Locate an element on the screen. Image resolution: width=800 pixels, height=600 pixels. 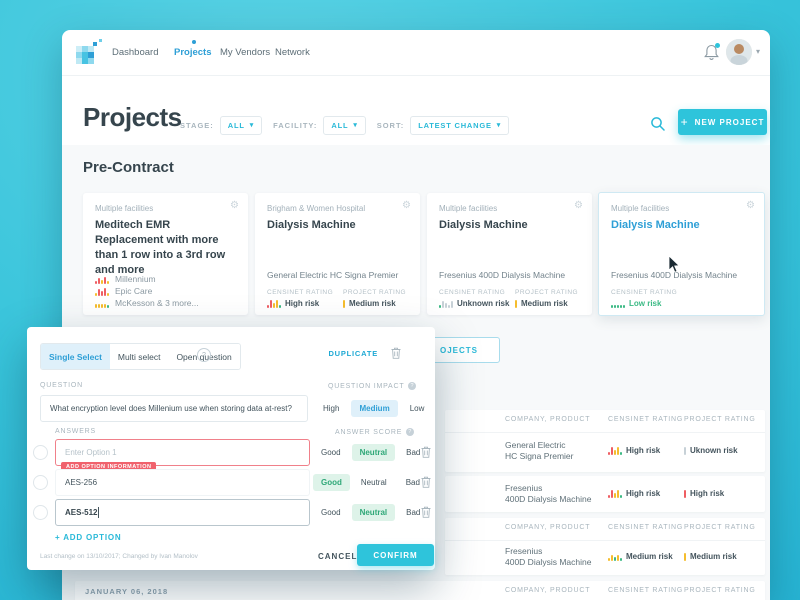
sort-dropdown: LATEST CHANGE ▾ is located at coordinates (460, 125).